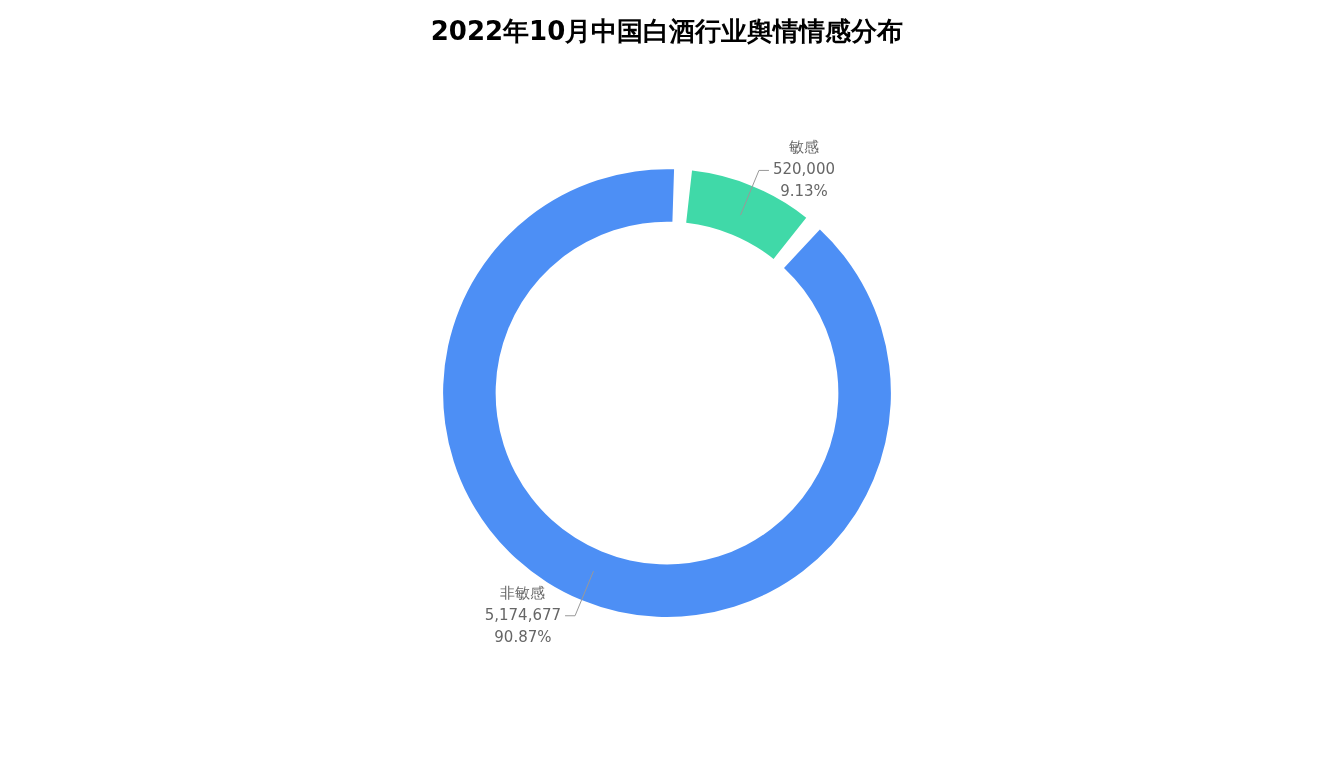 The height and width of the screenshot is (777, 1334). Describe the element at coordinates (803, 180) in the screenshot. I see `data-label: 520,000 9.13%` at that location.